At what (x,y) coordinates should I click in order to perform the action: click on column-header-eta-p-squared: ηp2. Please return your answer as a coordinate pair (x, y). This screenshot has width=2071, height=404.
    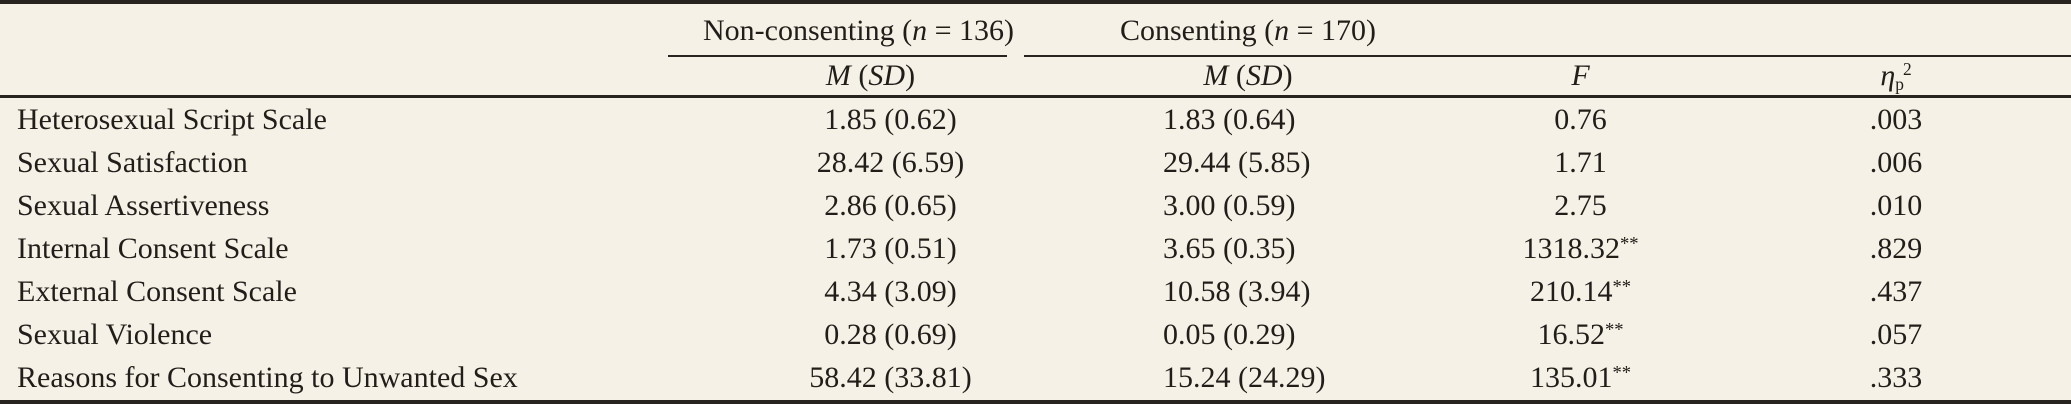
    Looking at the image, I should click on (1907, 76).